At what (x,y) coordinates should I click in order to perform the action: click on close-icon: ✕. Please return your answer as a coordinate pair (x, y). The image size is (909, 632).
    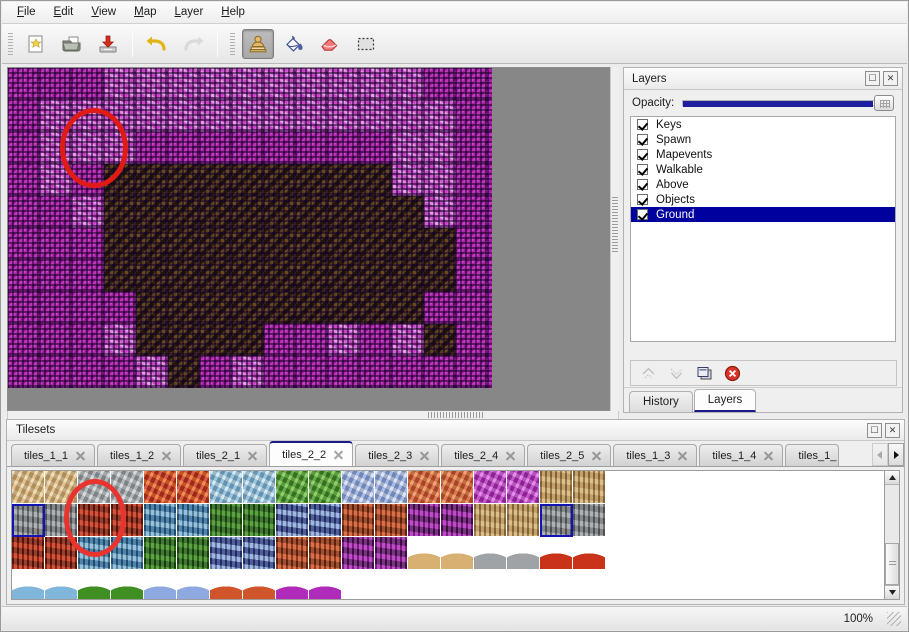
    Looking at the image, I should click on (890, 78).